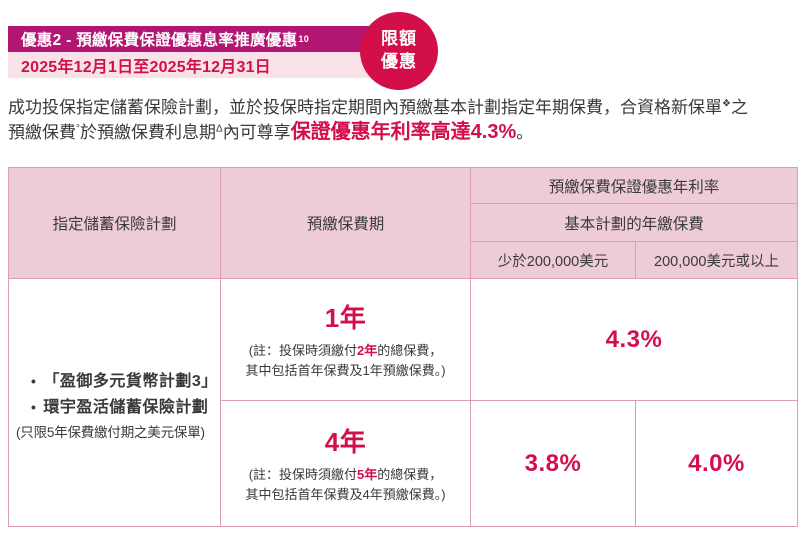  Describe the element at coordinates (159, 40) in the screenshot. I see `offer-title-text: 優惠2 - 預繳保費保證優惠息率推廣優惠` at that location.